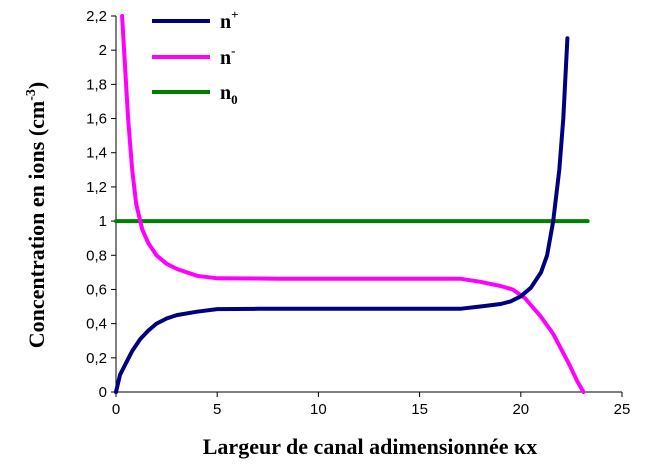  Describe the element at coordinates (96, 289) in the screenshot. I see `y-tick-label: 0,6` at that location.